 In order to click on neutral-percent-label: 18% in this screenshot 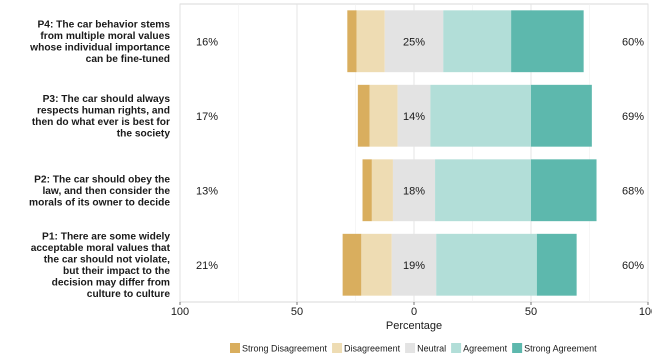, I will do `click(414, 191)`.